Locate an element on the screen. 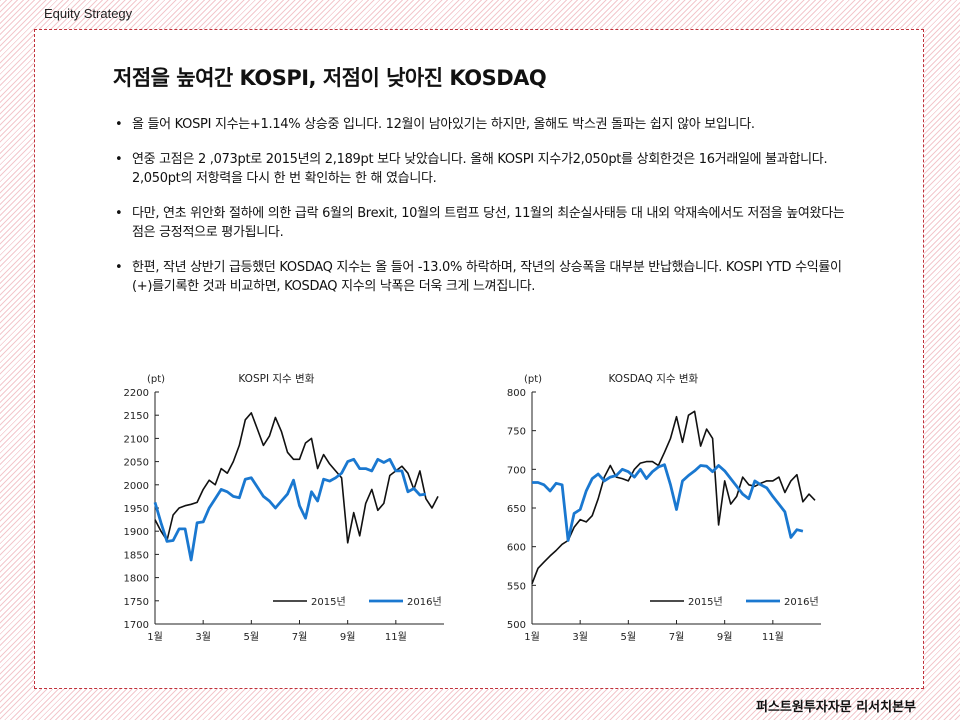 The image size is (960, 720). kospi-y-tick-label: 1950 is located at coordinates (136, 509).